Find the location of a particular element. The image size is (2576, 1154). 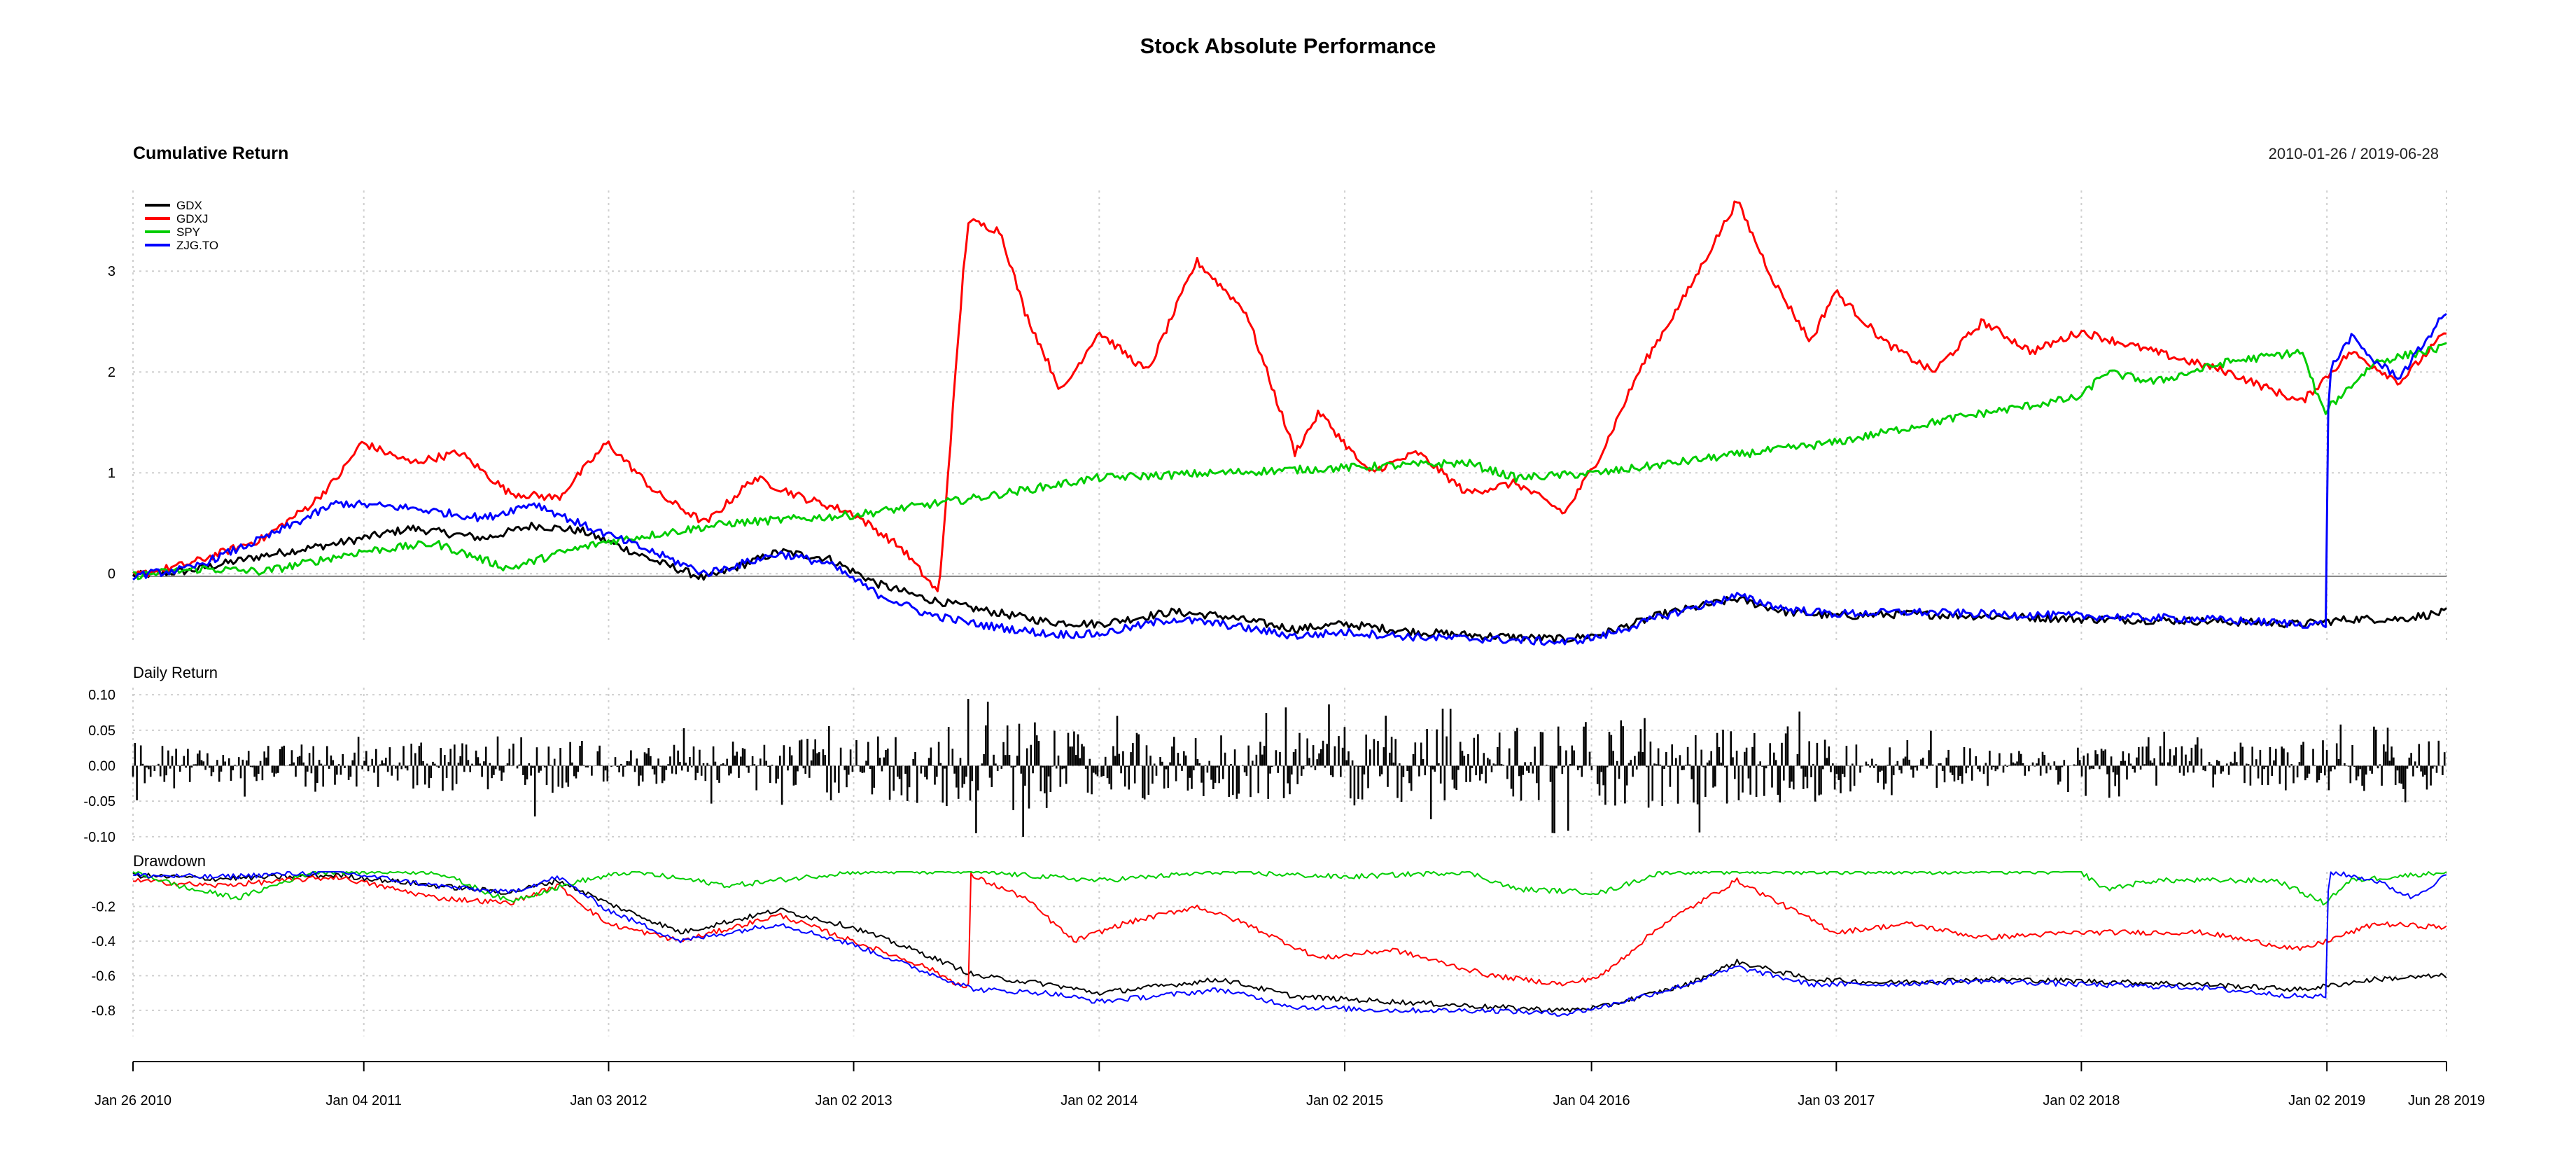

cumulative-return-y-axis: 0 1 2 3 is located at coordinates (111, 423).